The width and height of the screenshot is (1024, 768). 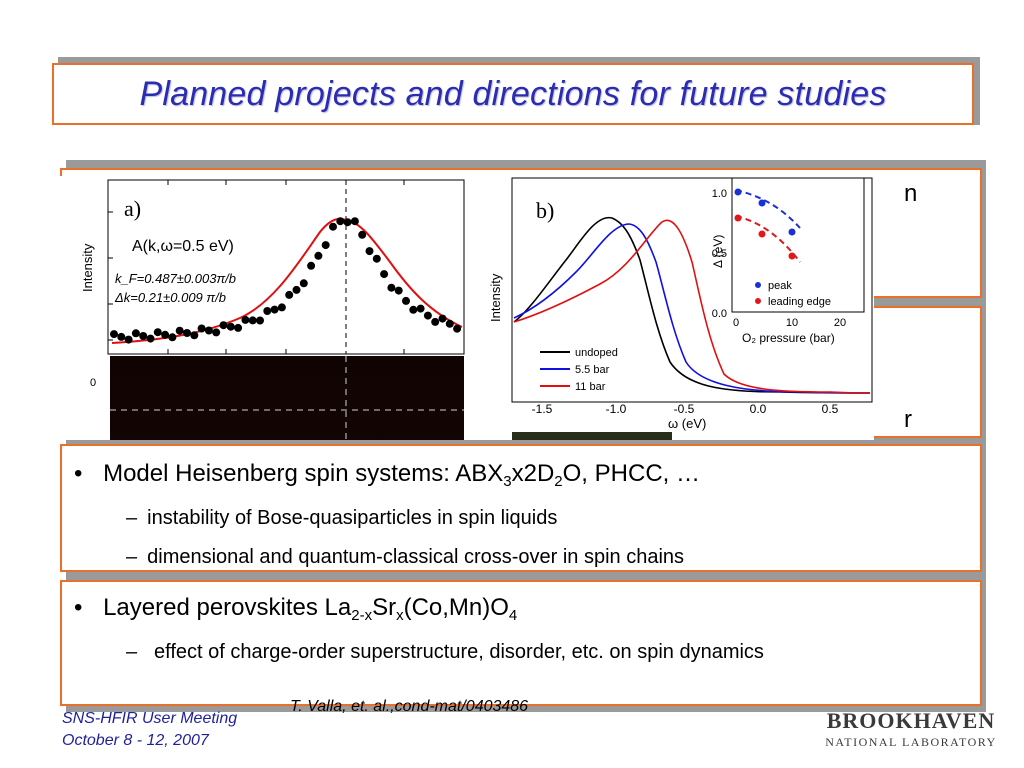 I want to click on legend-undoped: undoped, so click(x=596, y=353).